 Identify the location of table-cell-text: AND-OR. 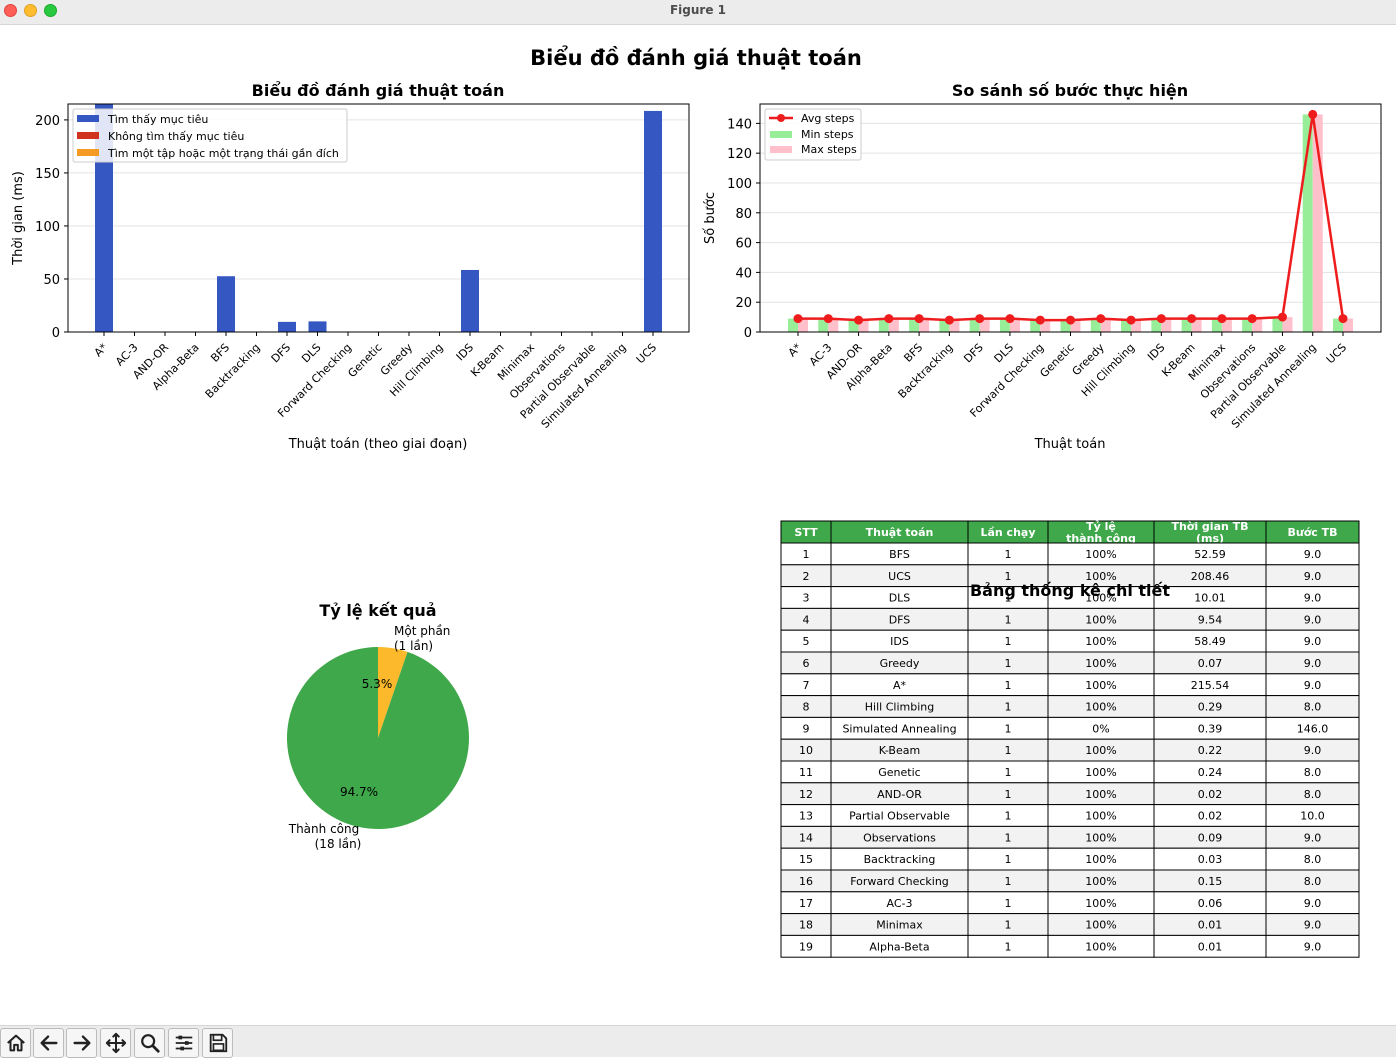
(899, 794).